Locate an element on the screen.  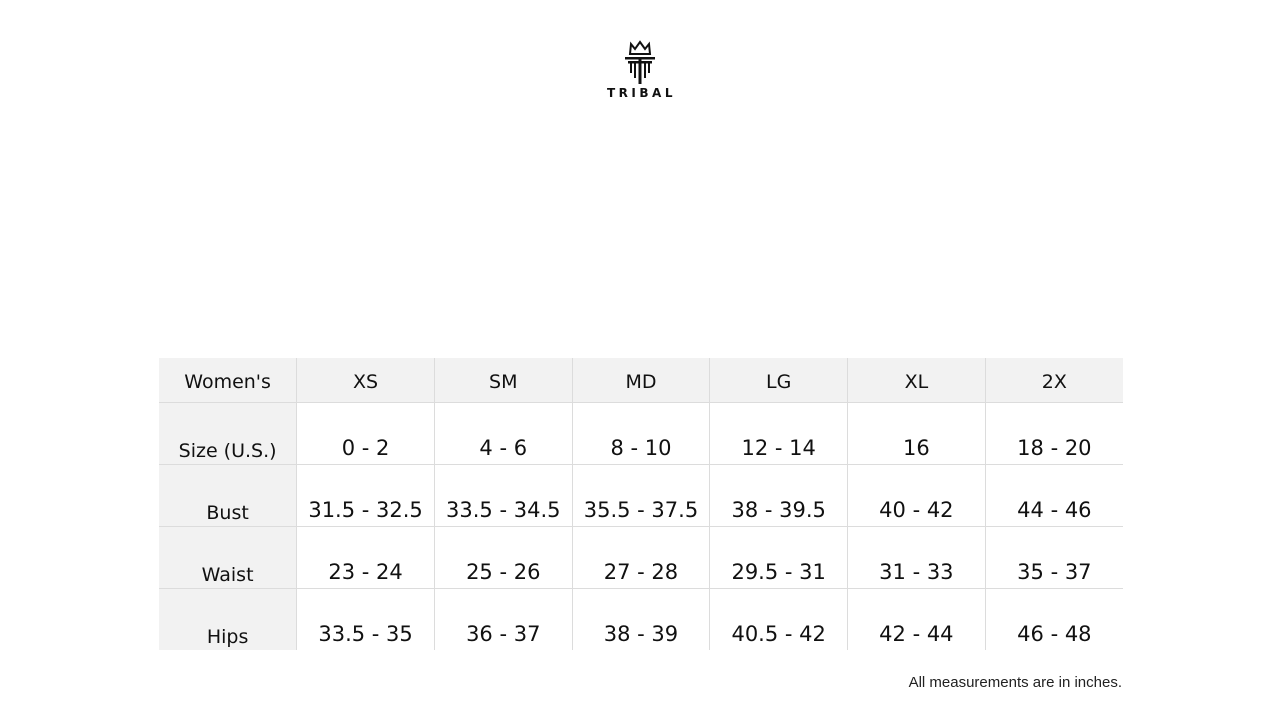
table-cell: 18 - 20 is located at coordinates (1053, 433).